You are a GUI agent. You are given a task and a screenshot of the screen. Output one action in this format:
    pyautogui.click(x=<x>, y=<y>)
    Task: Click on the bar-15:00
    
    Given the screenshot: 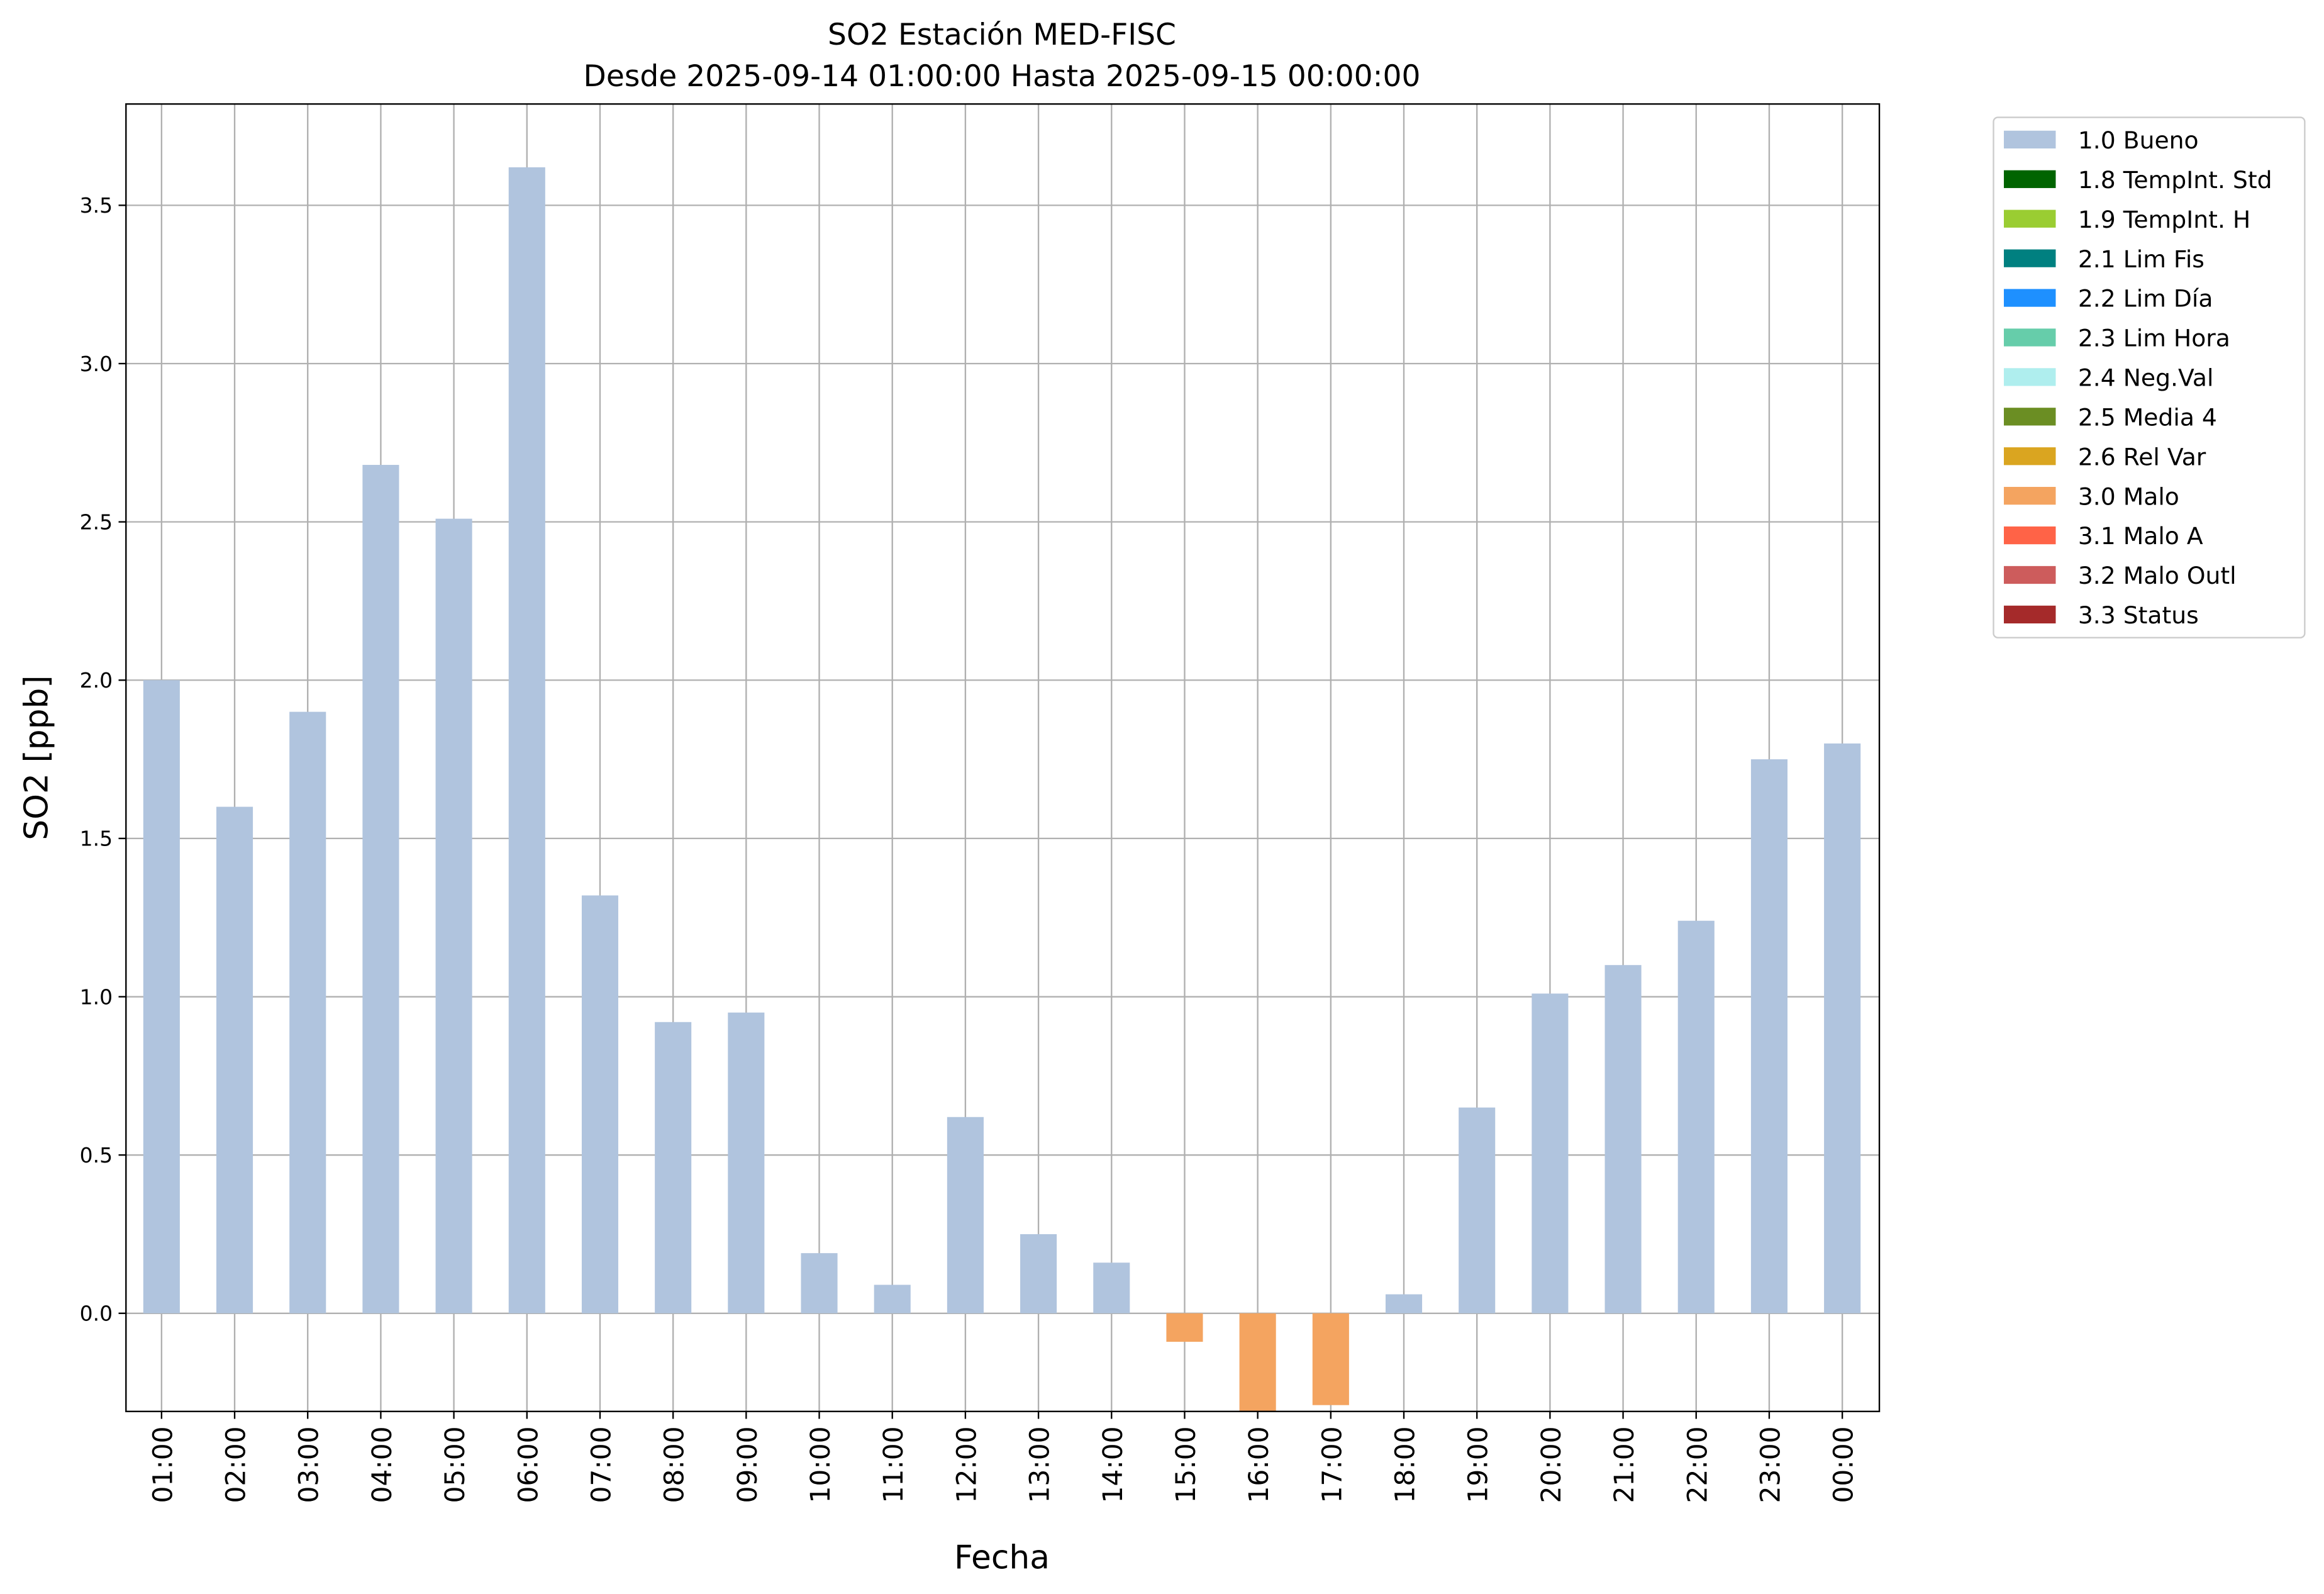 What is the action you would take?
    pyautogui.click(x=1184, y=1327)
    